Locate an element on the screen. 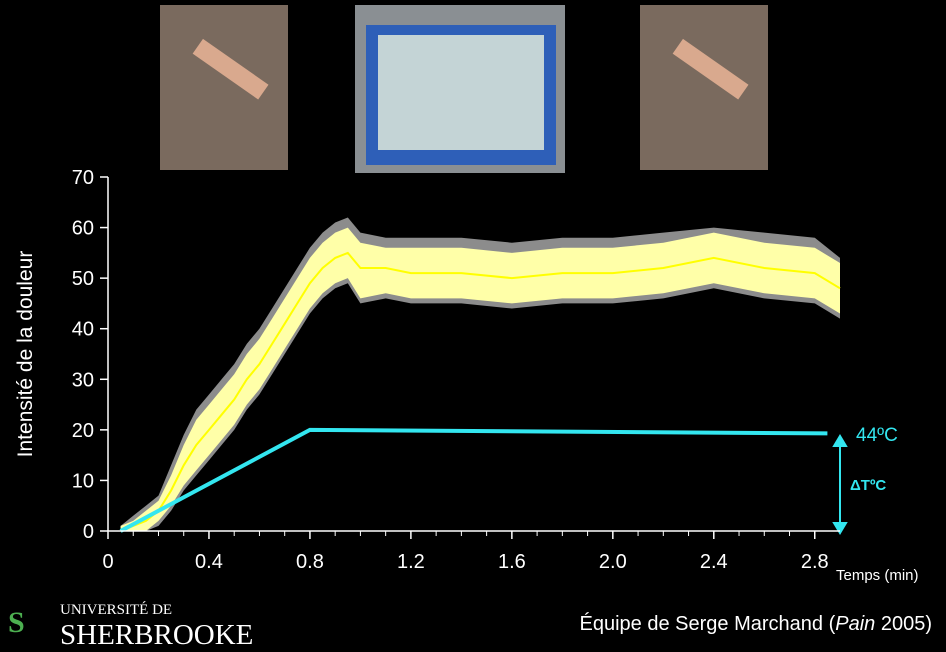 The width and height of the screenshot is (946, 652). logo-line2: SHERBROOKE is located at coordinates (156, 635).